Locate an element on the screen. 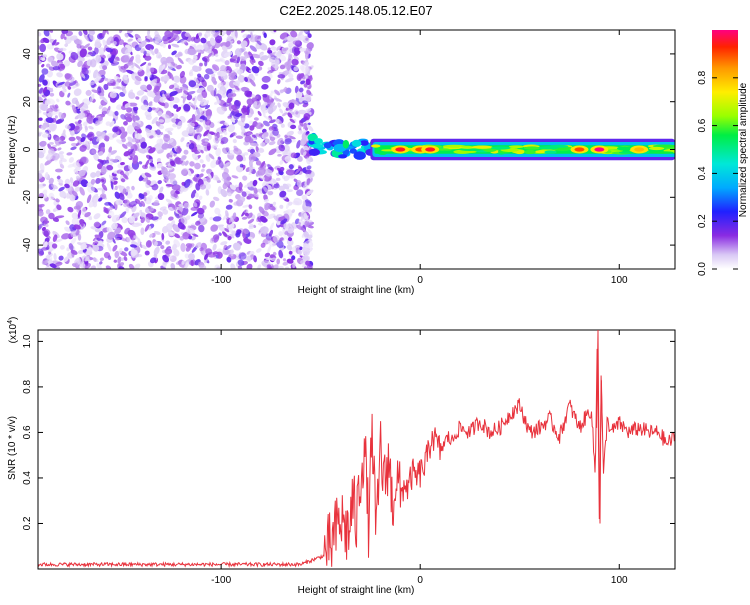 This screenshot has width=750, height=605. transition-blob is located at coordinates (353, 151).